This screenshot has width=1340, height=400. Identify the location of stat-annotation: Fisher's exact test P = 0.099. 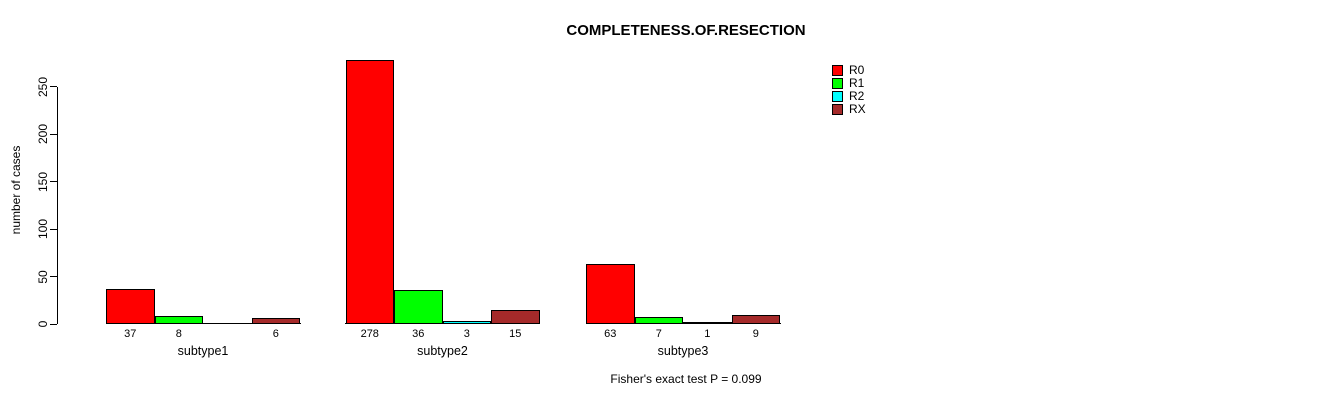
(686, 379).